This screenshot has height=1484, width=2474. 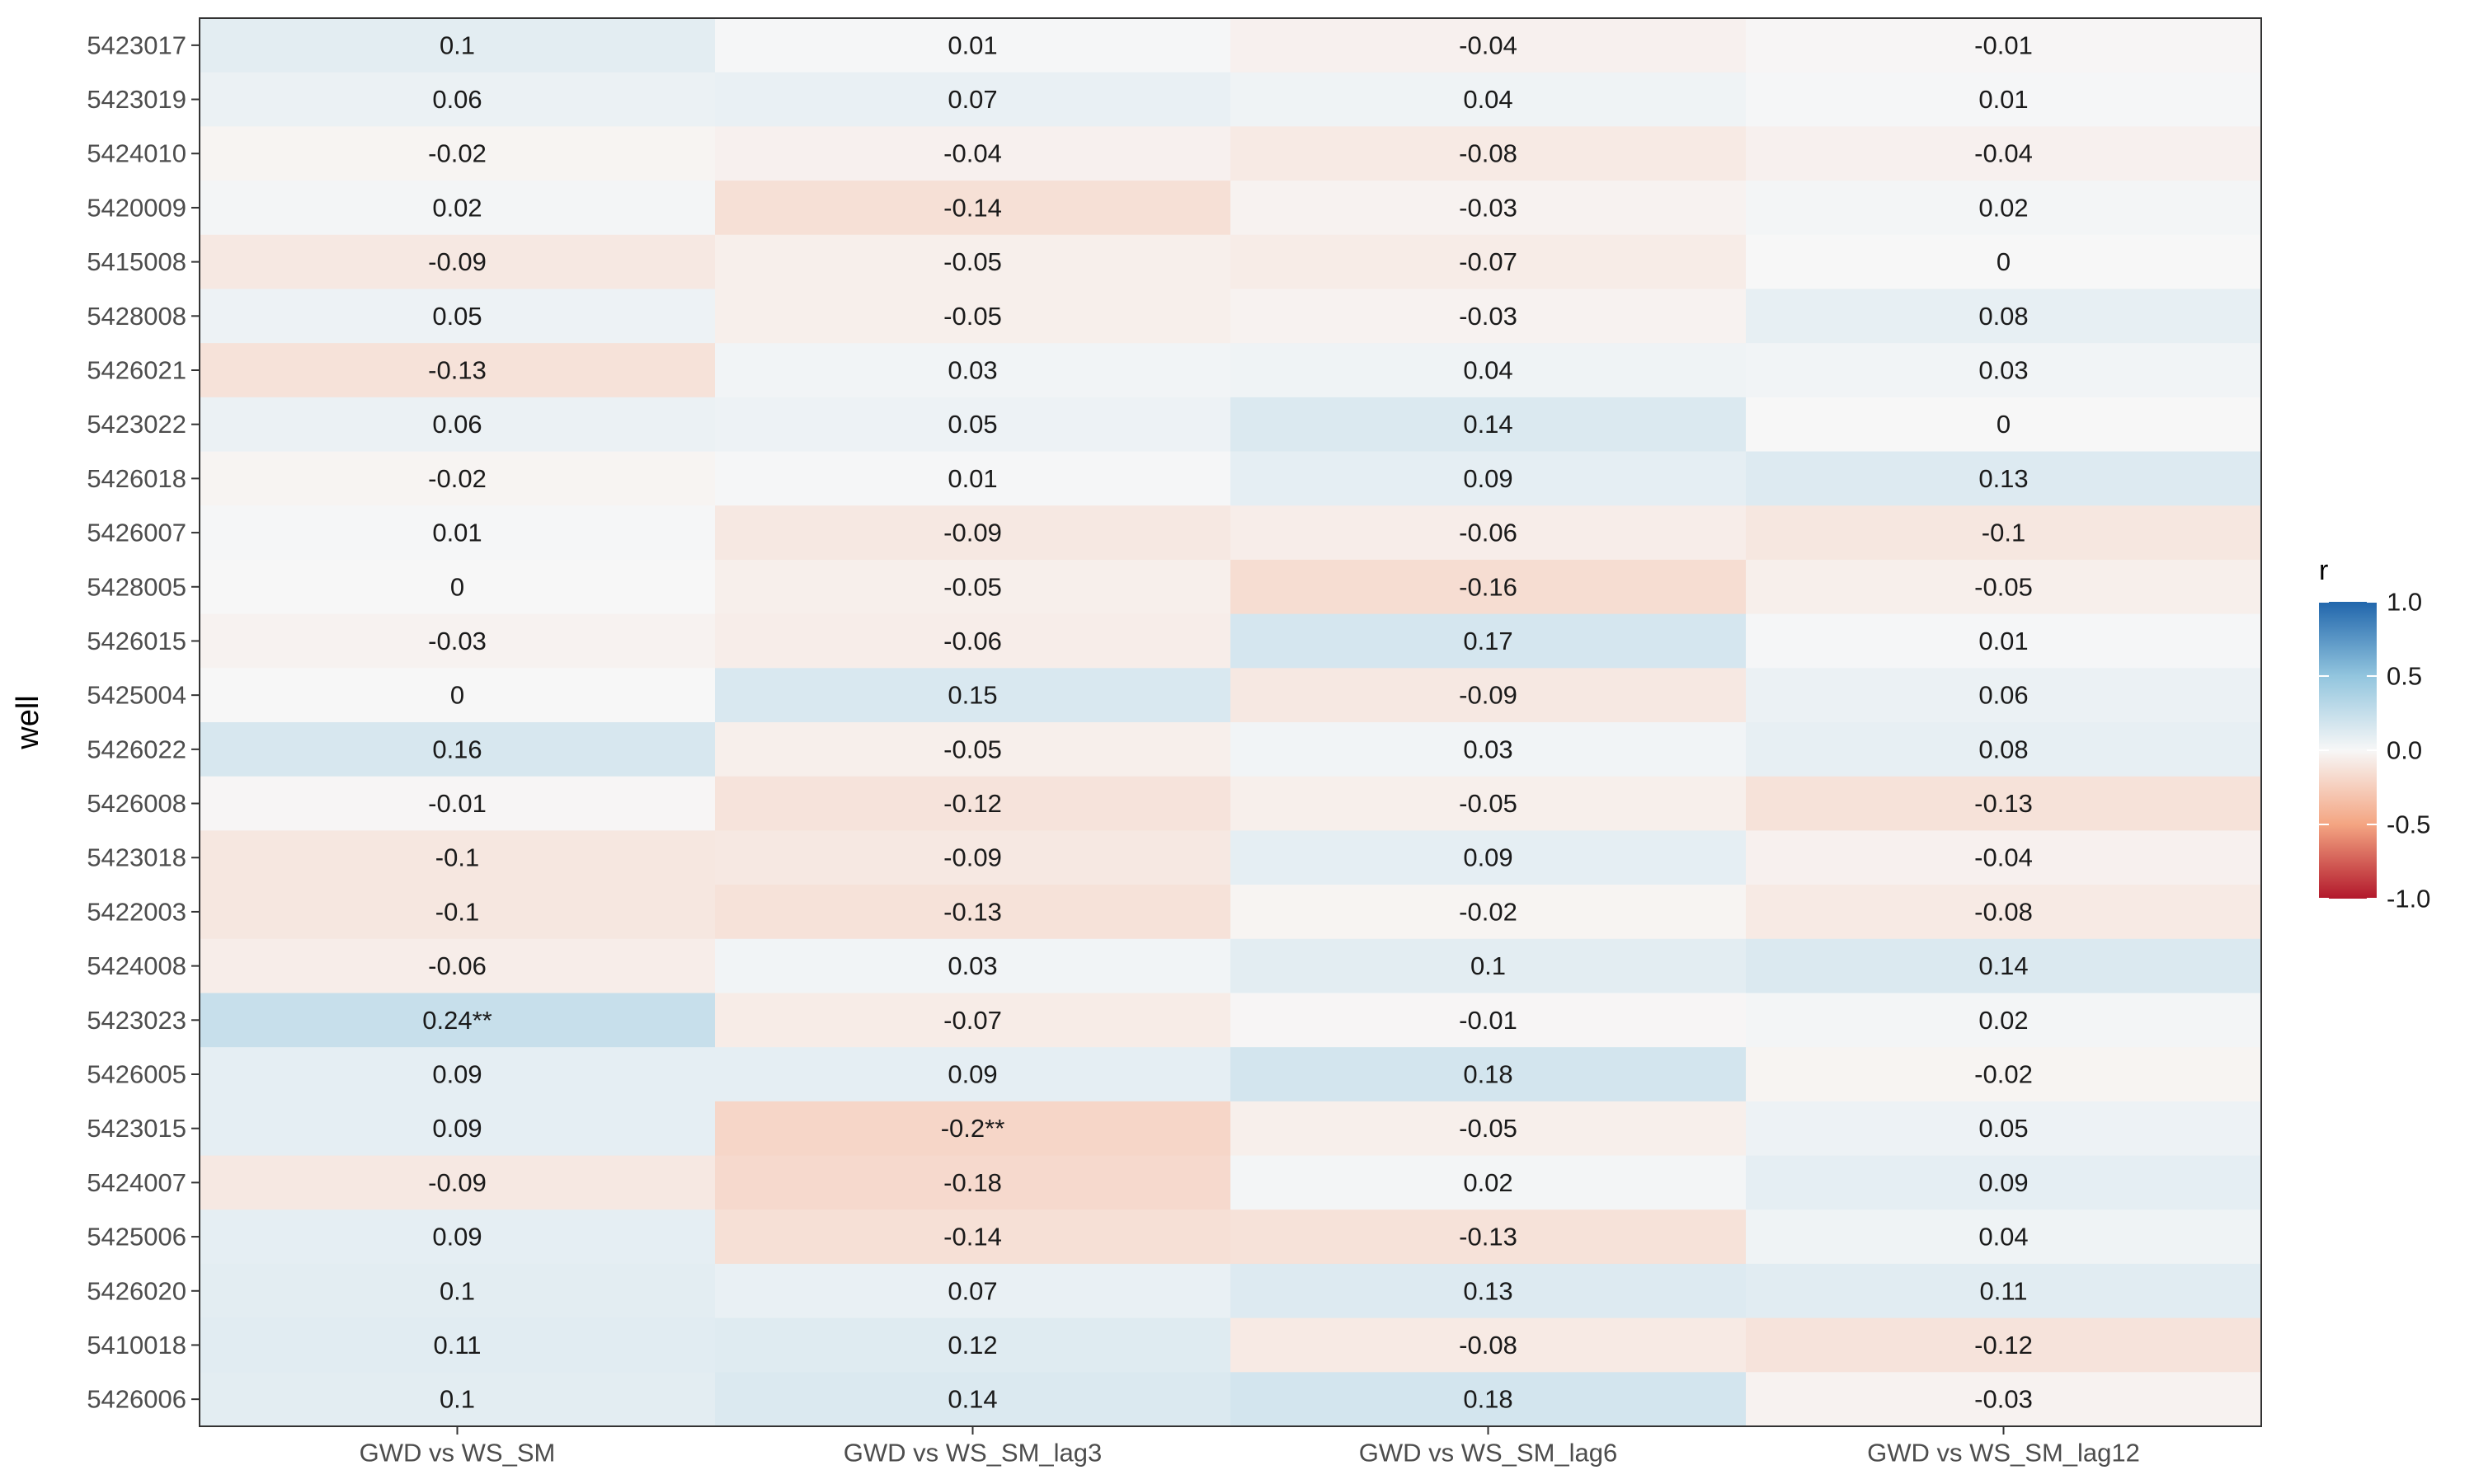 I want to click on cell-value-label: 0.11, so click(x=2003, y=1290).